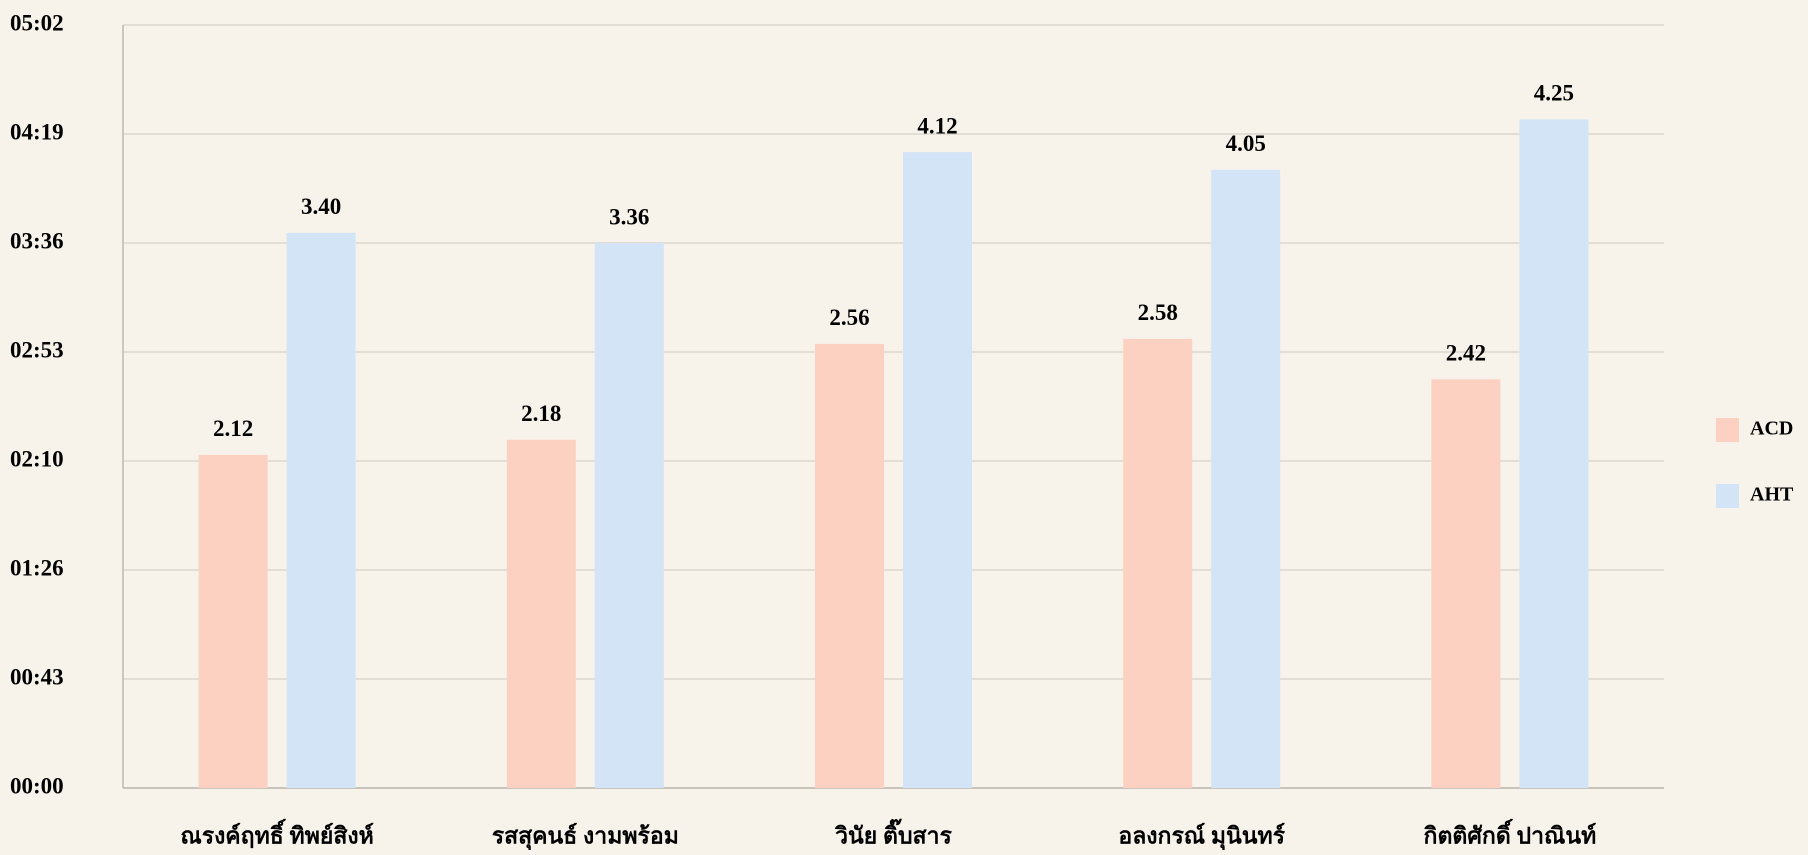 This screenshot has width=1808, height=855. What do you see at coordinates (1554, 93) in the screenshot?
I see `value-label: 4.25` at bounding box center [1554, 93].